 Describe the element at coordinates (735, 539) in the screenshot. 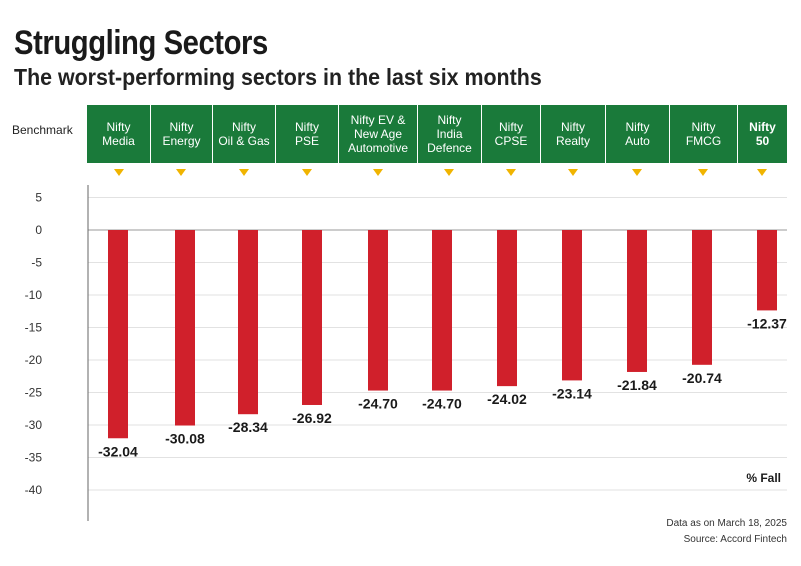

I see `source-note: Source: Accord Fintech` at that location.